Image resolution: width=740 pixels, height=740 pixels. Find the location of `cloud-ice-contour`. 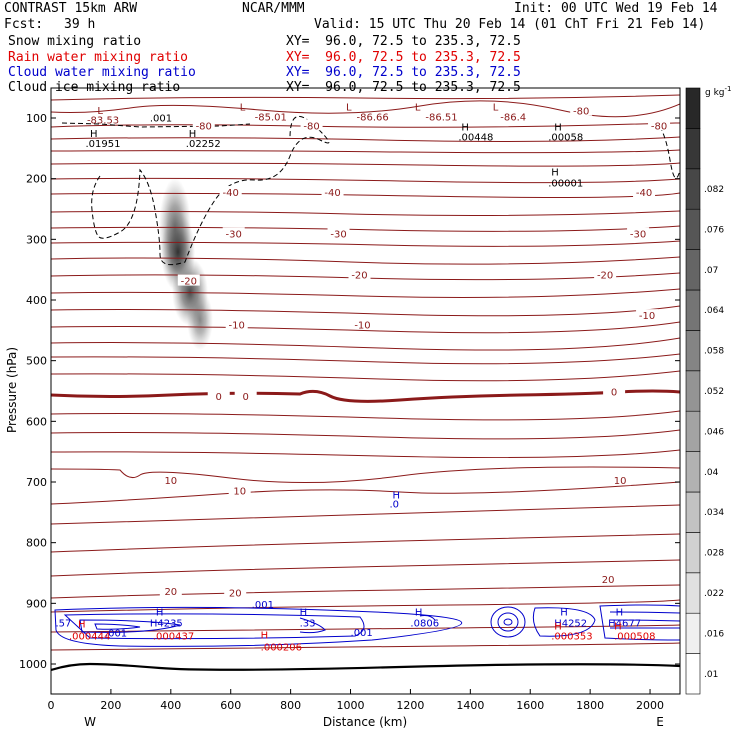

cloud-ice-contour is located at coordinates (210, 190).